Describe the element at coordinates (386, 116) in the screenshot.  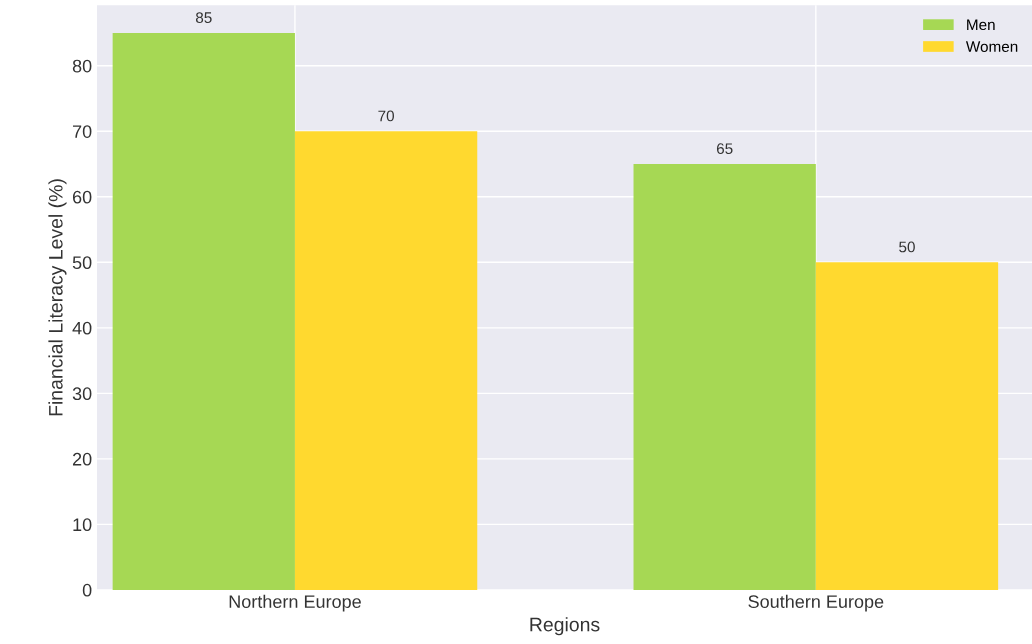
I see `data-label: 70` at that location.